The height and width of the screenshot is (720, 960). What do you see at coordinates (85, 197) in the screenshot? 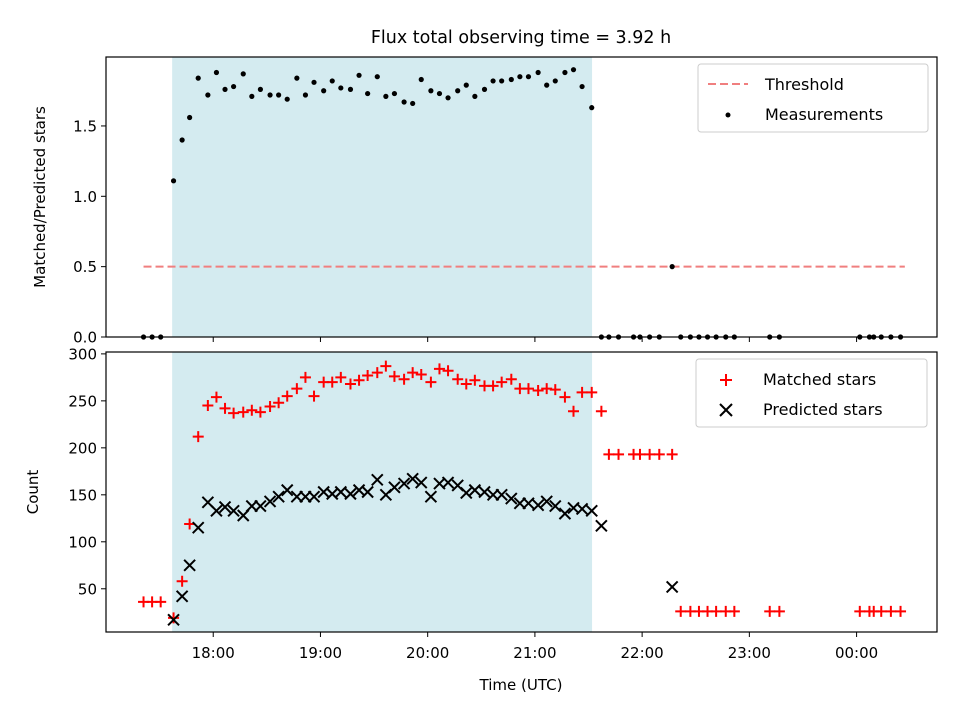
I see `top-y-tick-label: 1.0` at bounding box center [85, 197].